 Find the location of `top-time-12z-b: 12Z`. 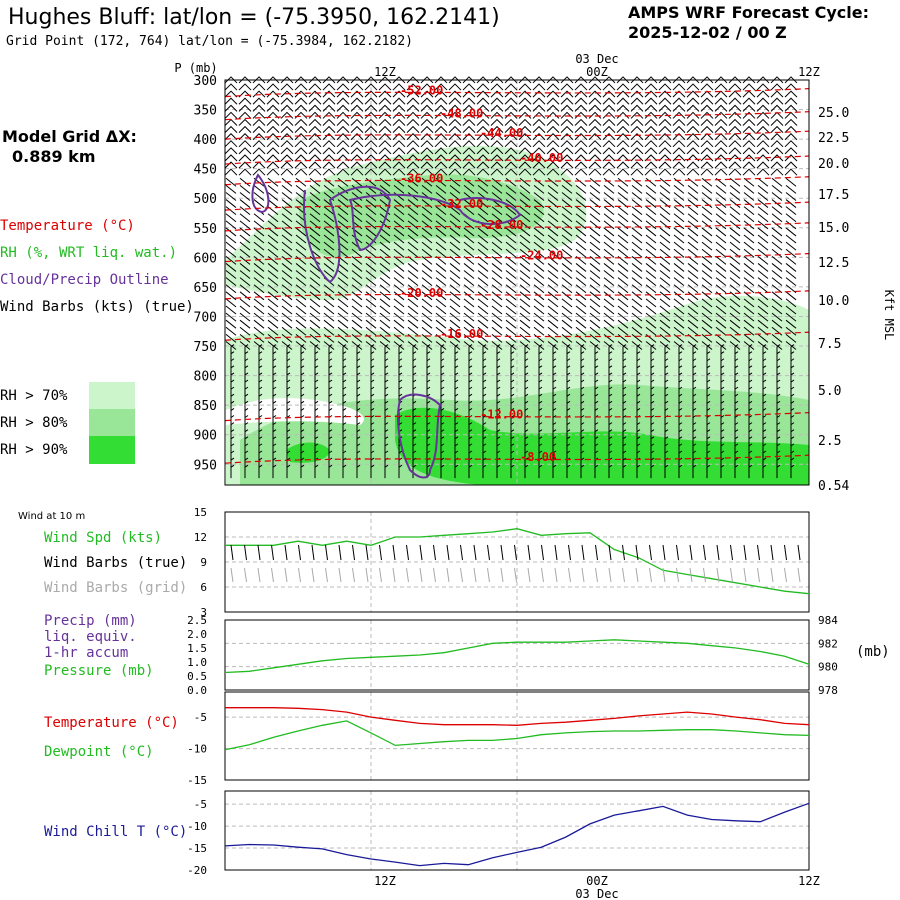

top-time-12z-b: 12Z is located at coordinates (809, 72).